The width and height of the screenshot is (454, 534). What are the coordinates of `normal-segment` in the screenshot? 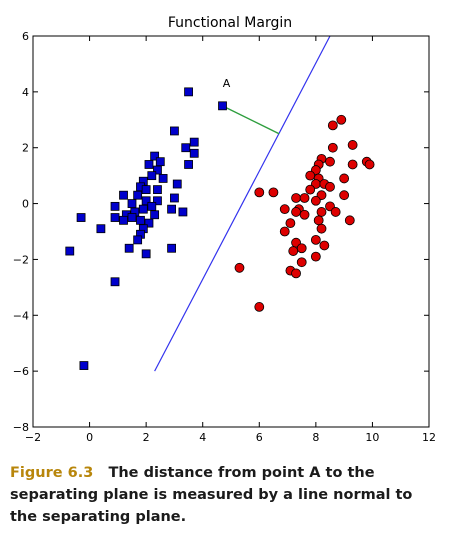 It's located at (251, 120).